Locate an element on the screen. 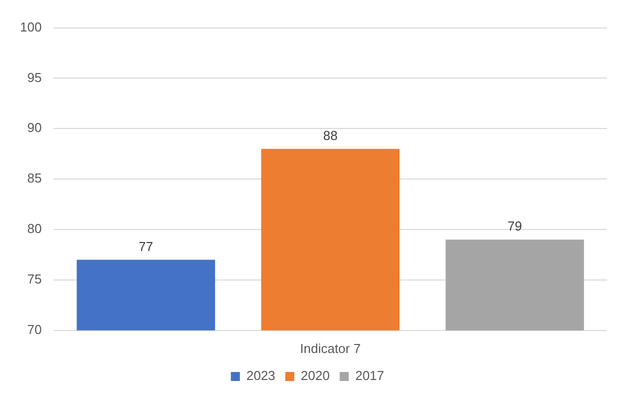 This screenshot has width=619, height=401. y-tick-label: 90 is located at coordinates (34, 128).